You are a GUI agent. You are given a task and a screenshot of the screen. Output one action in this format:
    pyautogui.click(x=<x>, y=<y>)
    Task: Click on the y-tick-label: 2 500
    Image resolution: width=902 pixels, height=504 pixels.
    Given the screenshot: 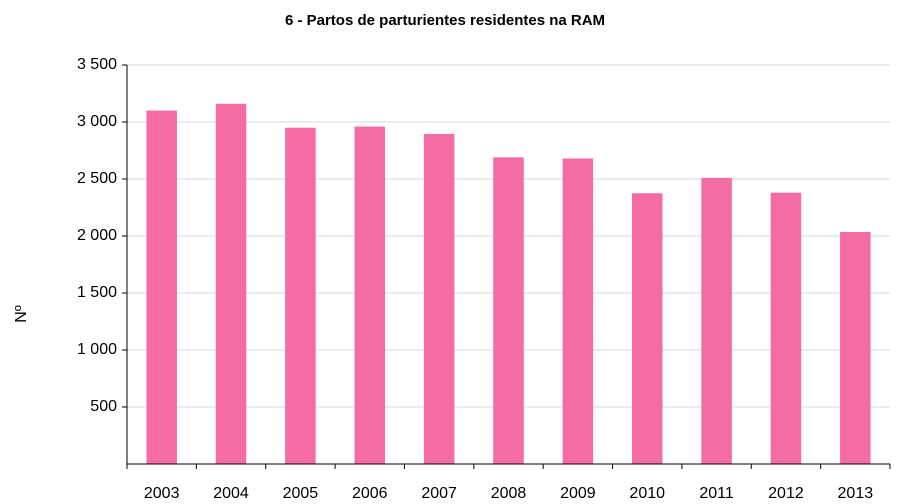 What is the action you would take?
    pyautogui.click(x=97, y=178)
    